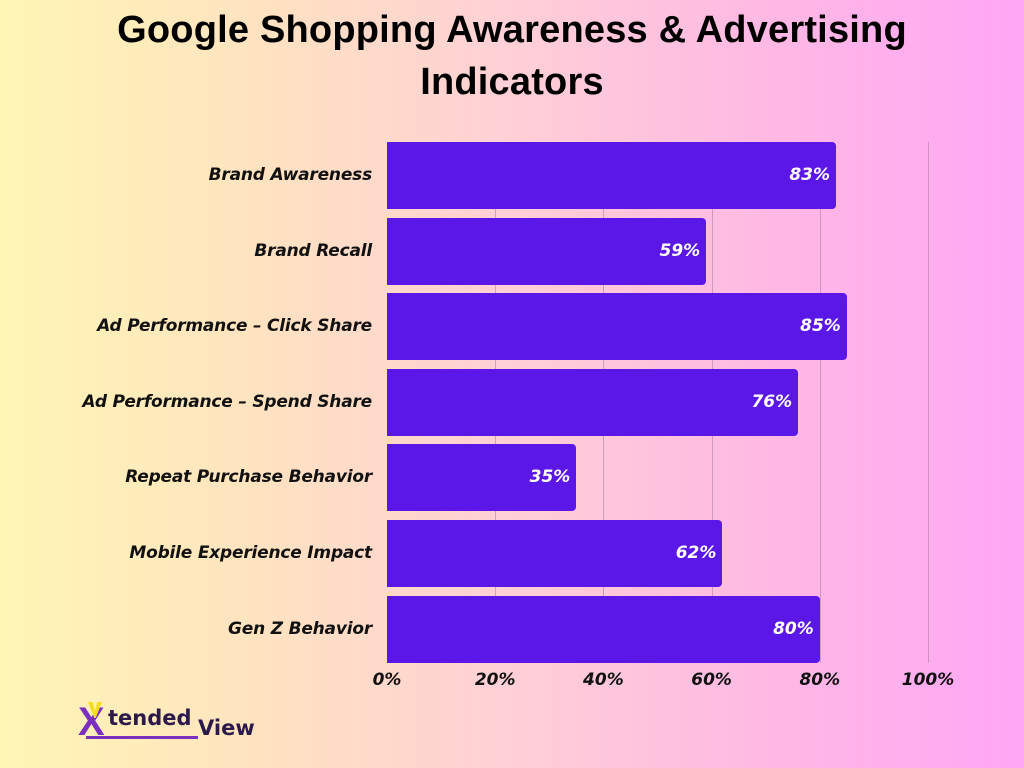  What do you see at coordinates (482, 478) in the screenshot?
I see `bar: 35%` at bounding box center [482, 478].